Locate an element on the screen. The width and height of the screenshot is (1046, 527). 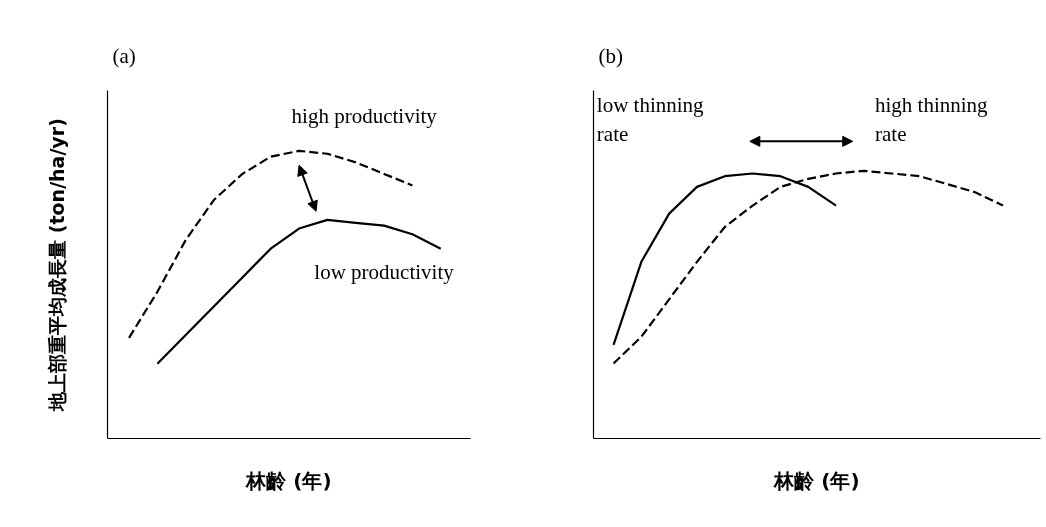
series-label: low productivity is located at coordinates (384, 271).